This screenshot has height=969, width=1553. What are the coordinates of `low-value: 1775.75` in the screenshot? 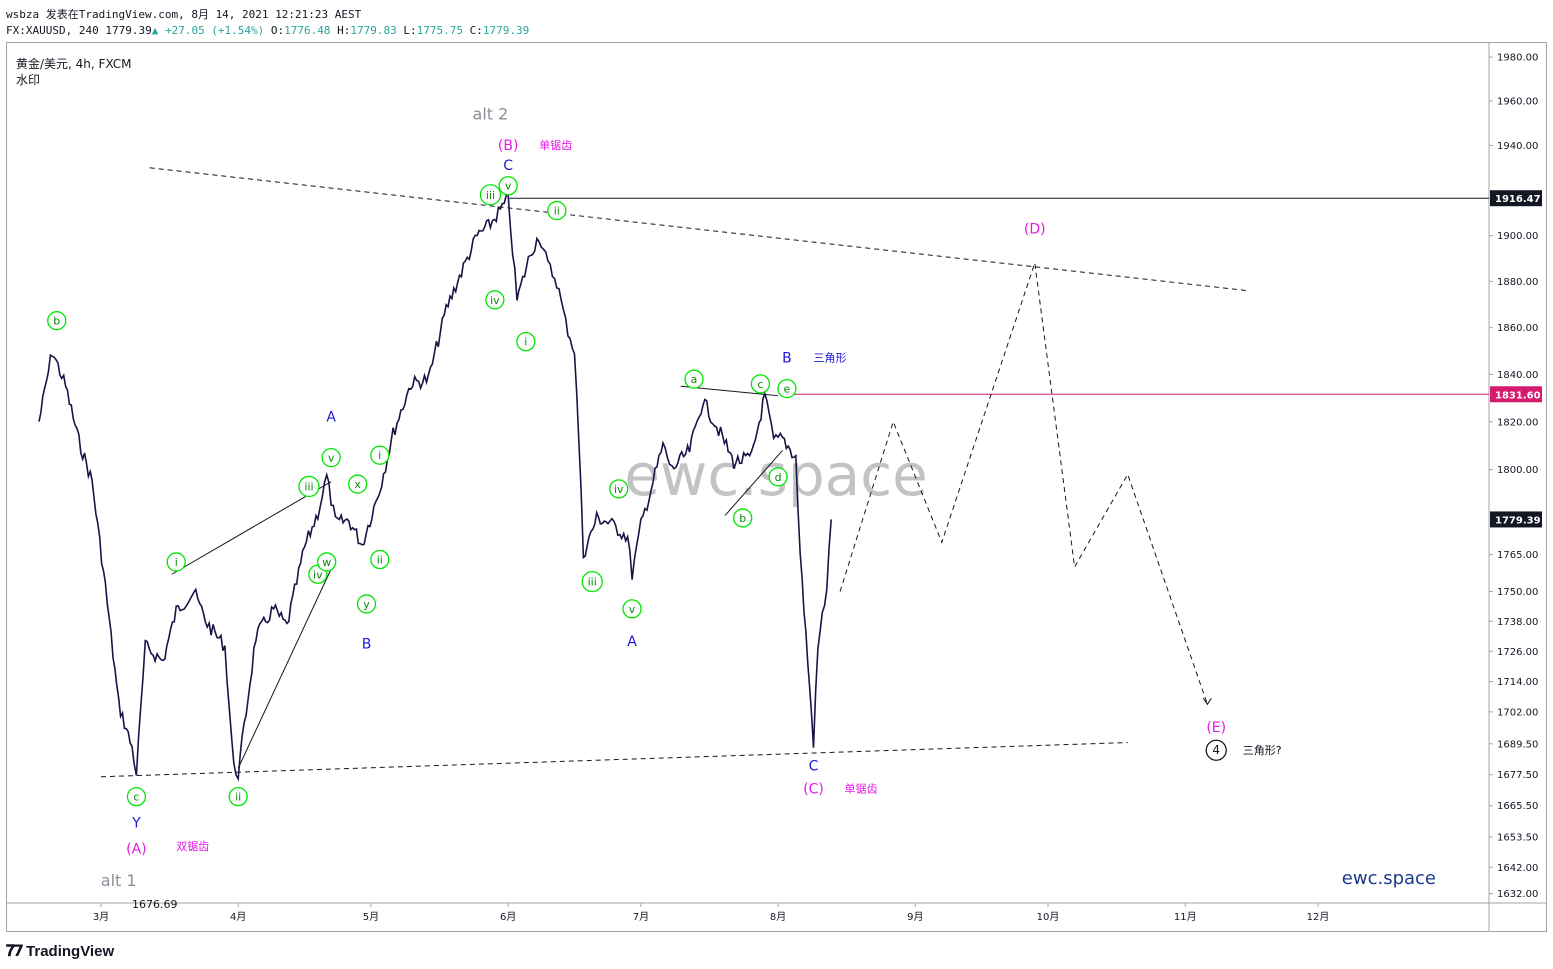 It's located at (439, 30).